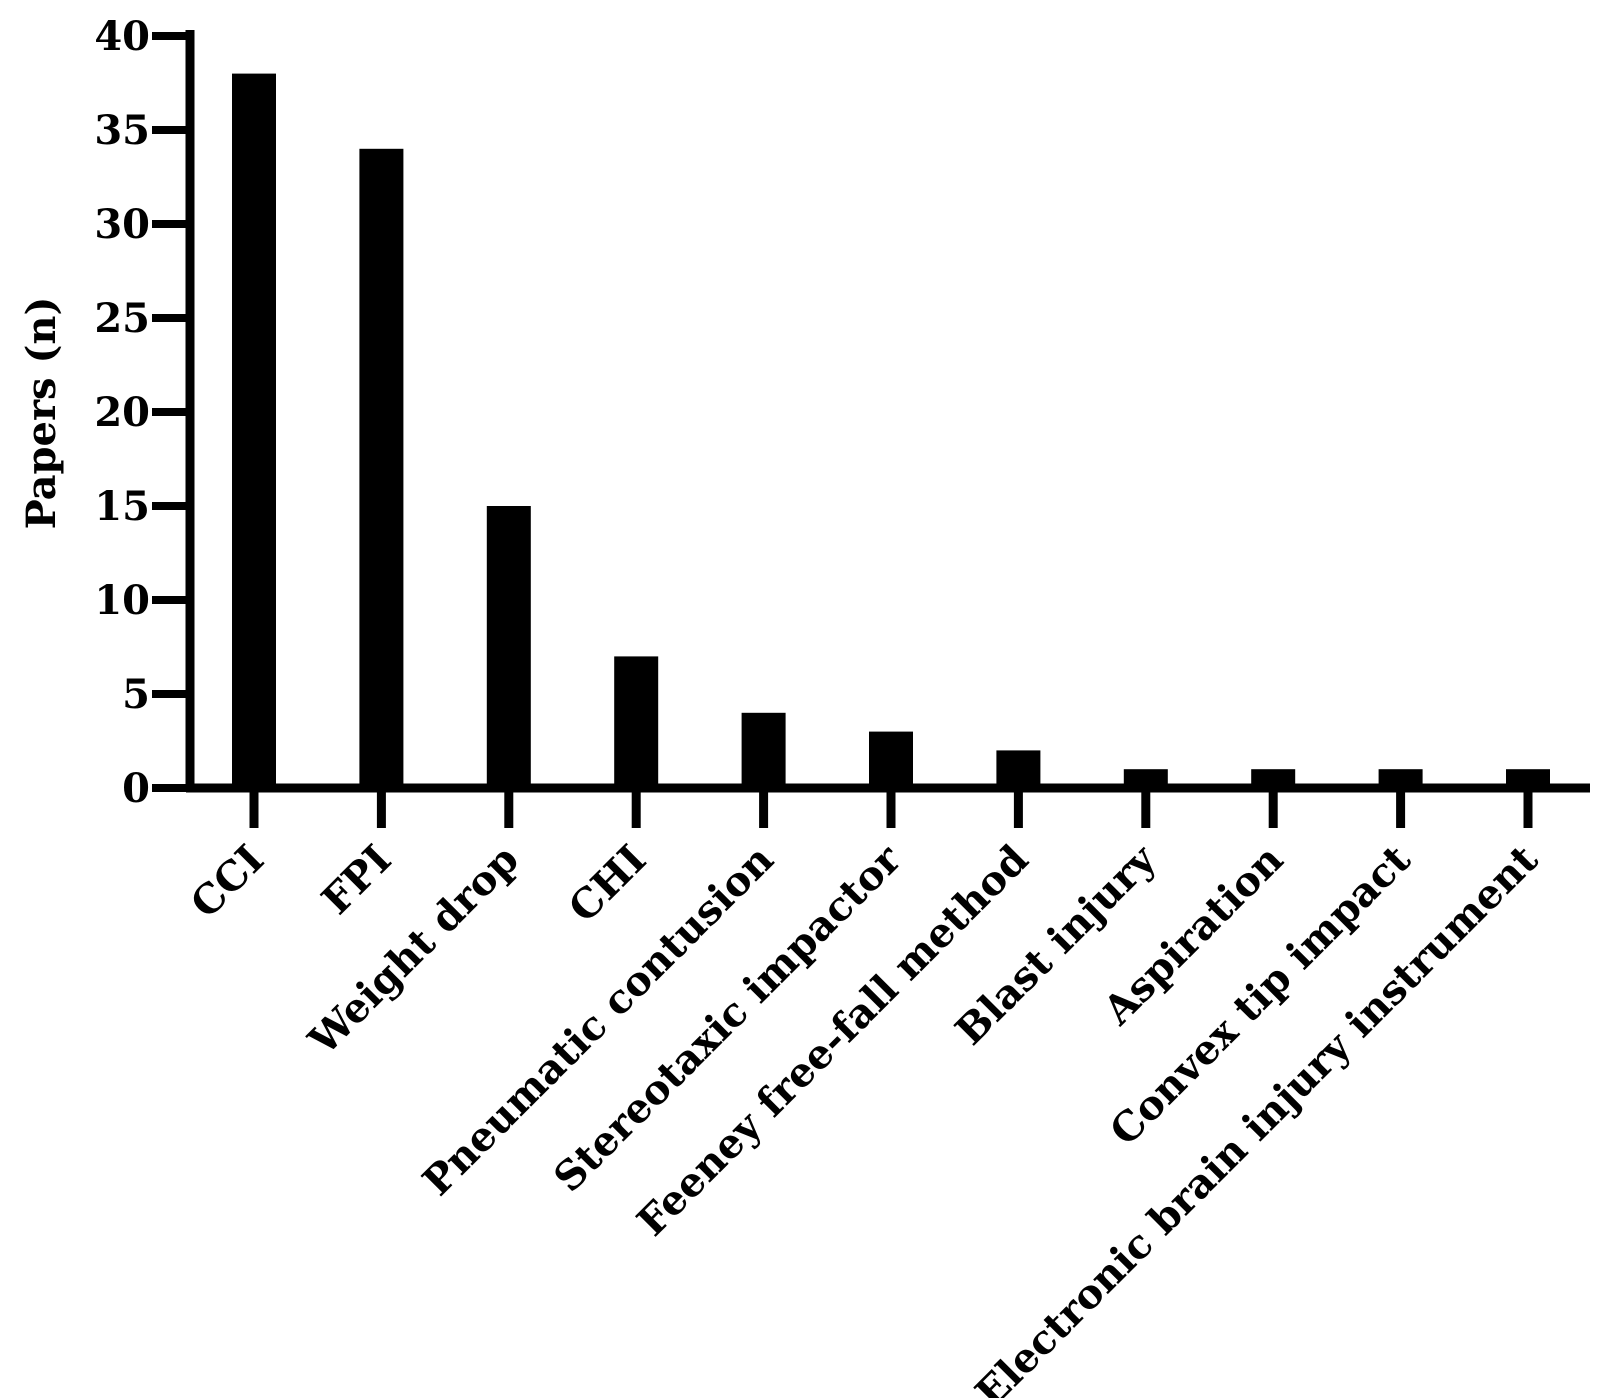 The image size is (1605, 1398). I want to click on y-tick-label: 40, so click(122, 36).